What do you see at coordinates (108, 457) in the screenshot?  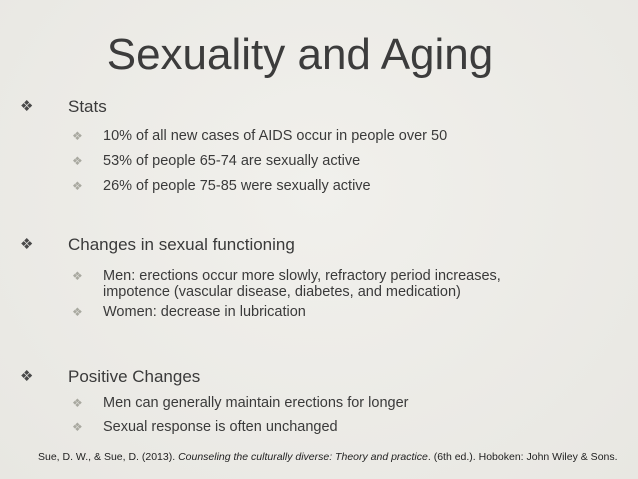 I see `citation-text: Sue, D. W., & Sue, D. (2013).` at bounding box center [108, 457].